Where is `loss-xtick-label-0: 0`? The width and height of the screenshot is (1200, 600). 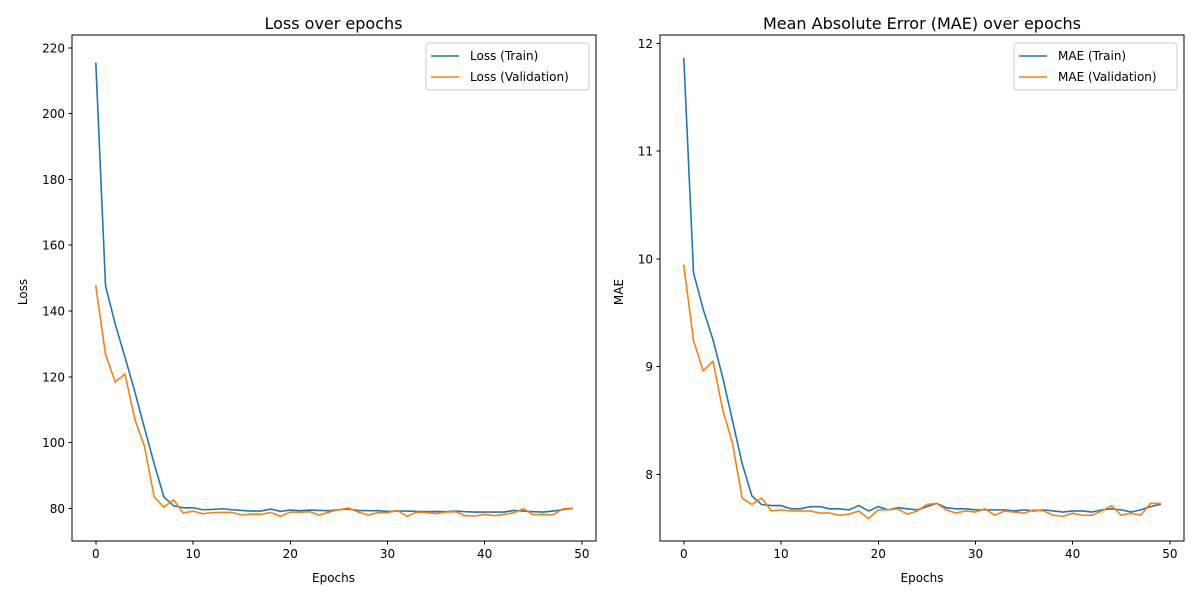
loss-xtick-label-0: 0 is located at coordinates (96, 554).